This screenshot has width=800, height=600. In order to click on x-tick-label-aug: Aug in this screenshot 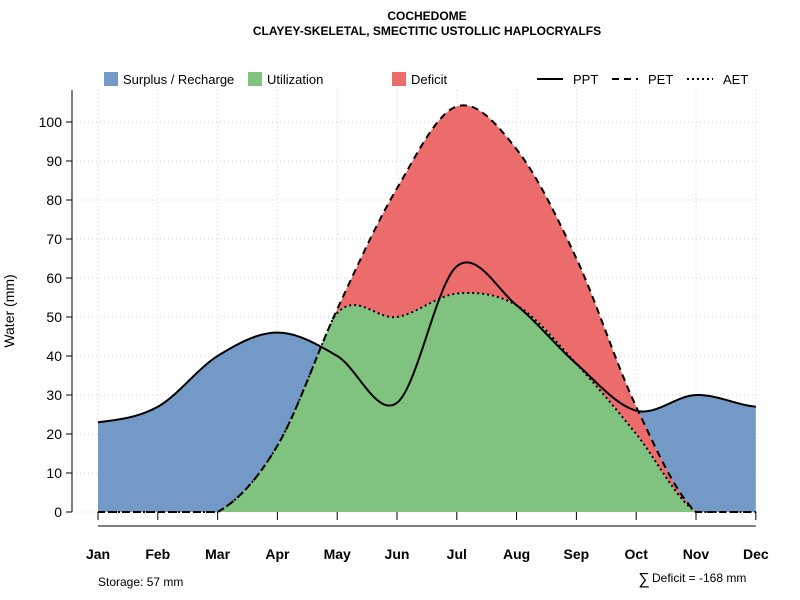, I will do `click(516, 554)`.